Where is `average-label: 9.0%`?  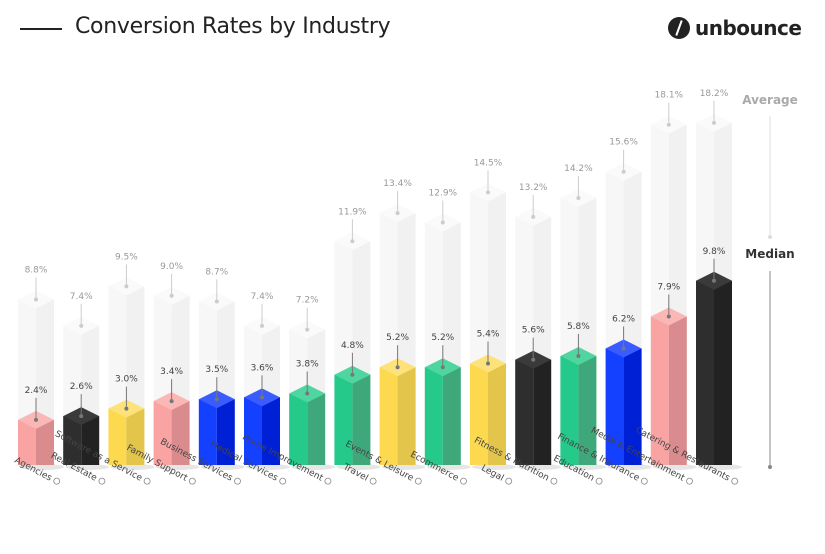
average-label: 9.0% is located at coordinates (171, 267).